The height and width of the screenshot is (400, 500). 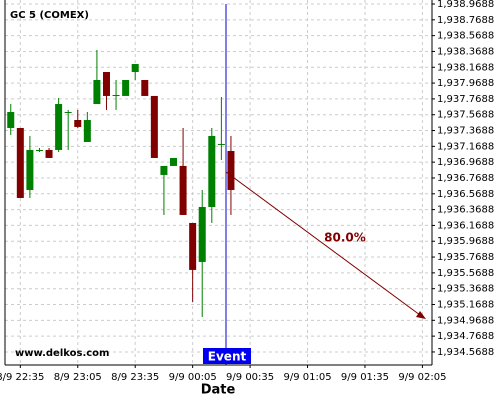 What do you see at coordinates (22, 377) in the screenshot?
I see `x-tick-label: 8/9 22:35` at bounding box center [22, 377].